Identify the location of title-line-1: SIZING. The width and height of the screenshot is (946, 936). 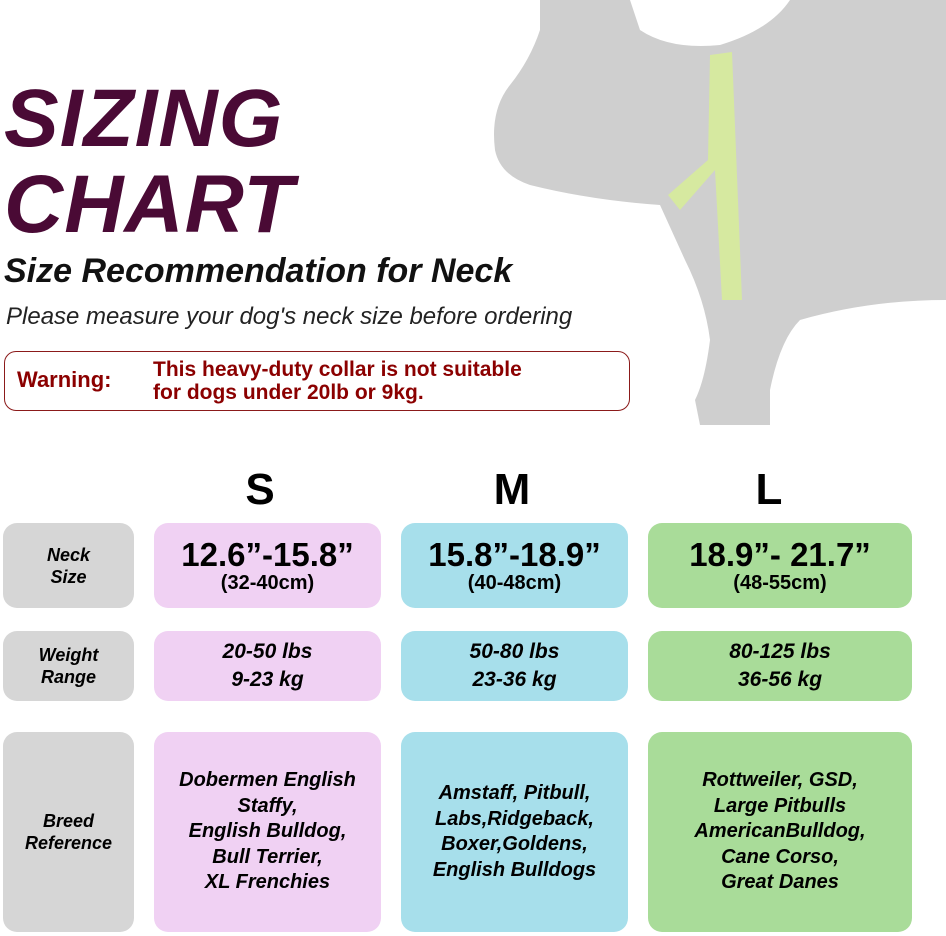
(144, 118).